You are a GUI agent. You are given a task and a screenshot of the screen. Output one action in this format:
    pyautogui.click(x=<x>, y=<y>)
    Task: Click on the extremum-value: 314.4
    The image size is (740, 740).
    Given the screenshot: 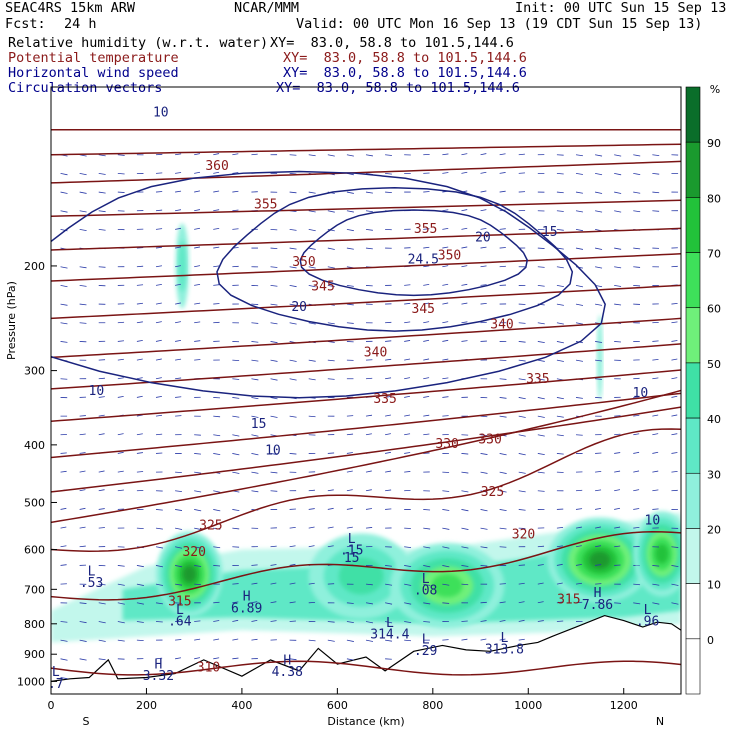 What is the action you would take?
    pyautogui.click(x=389, y=634)
    